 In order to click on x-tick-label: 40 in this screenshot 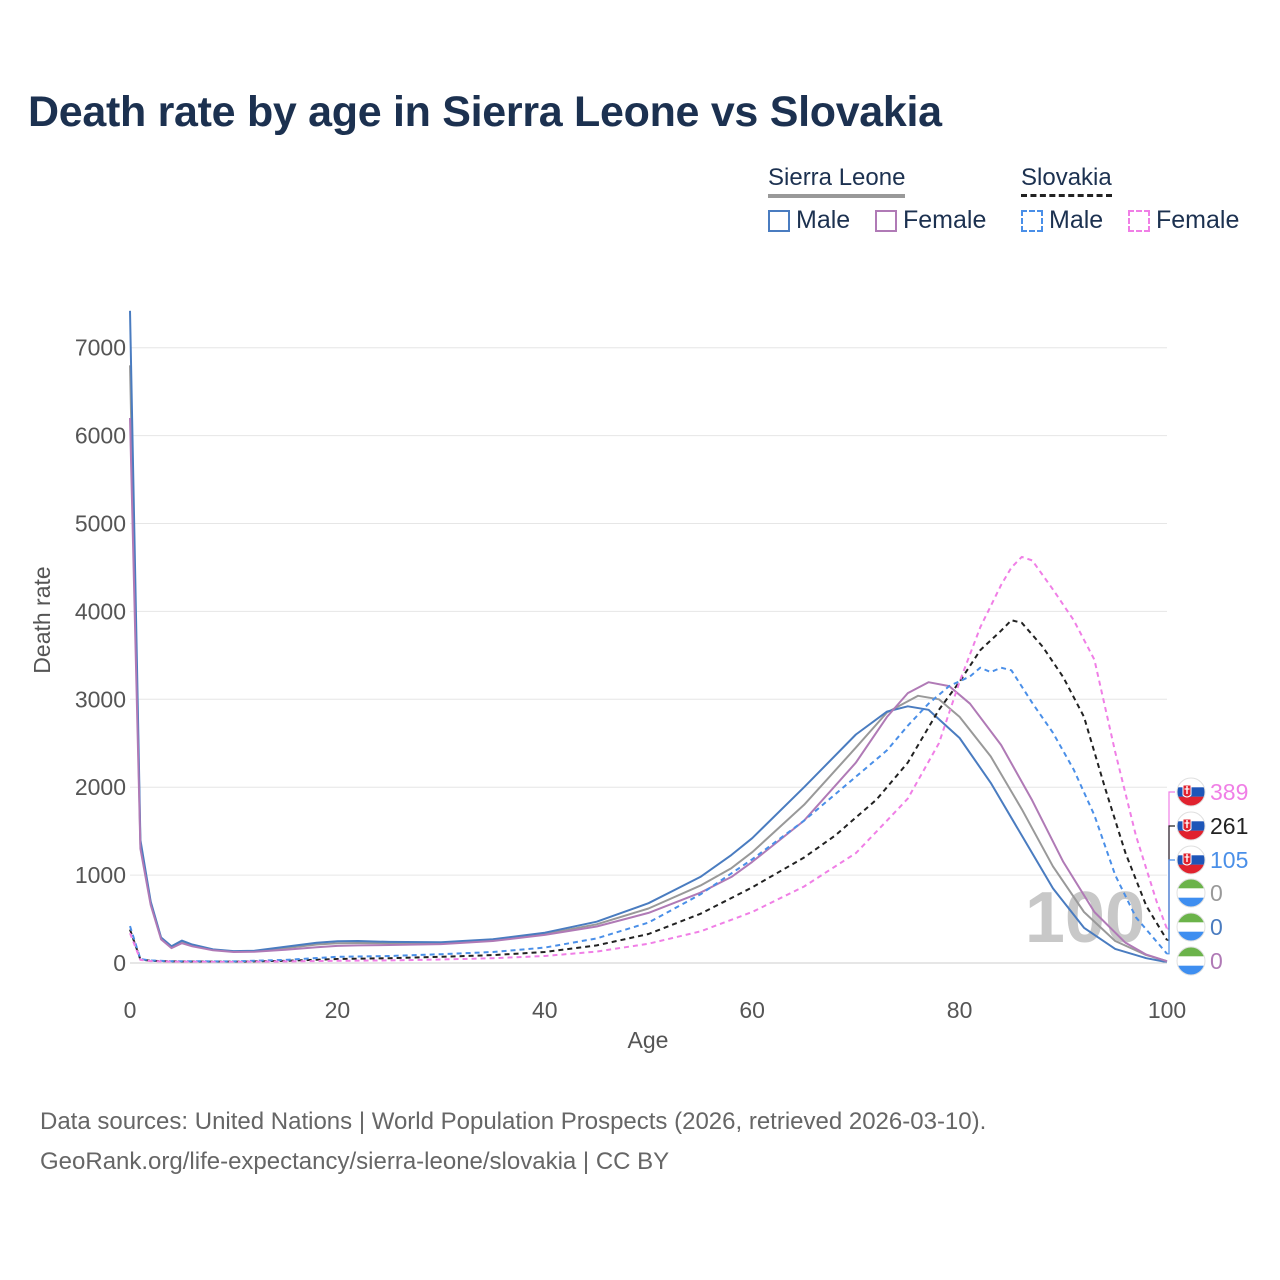, I will do `click(545, 1010)`.